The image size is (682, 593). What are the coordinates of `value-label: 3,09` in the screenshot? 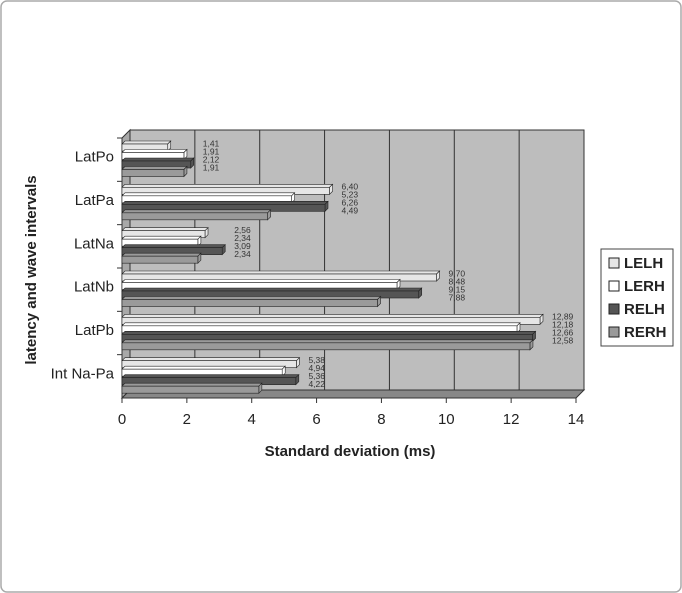 It's located at (242, 246).